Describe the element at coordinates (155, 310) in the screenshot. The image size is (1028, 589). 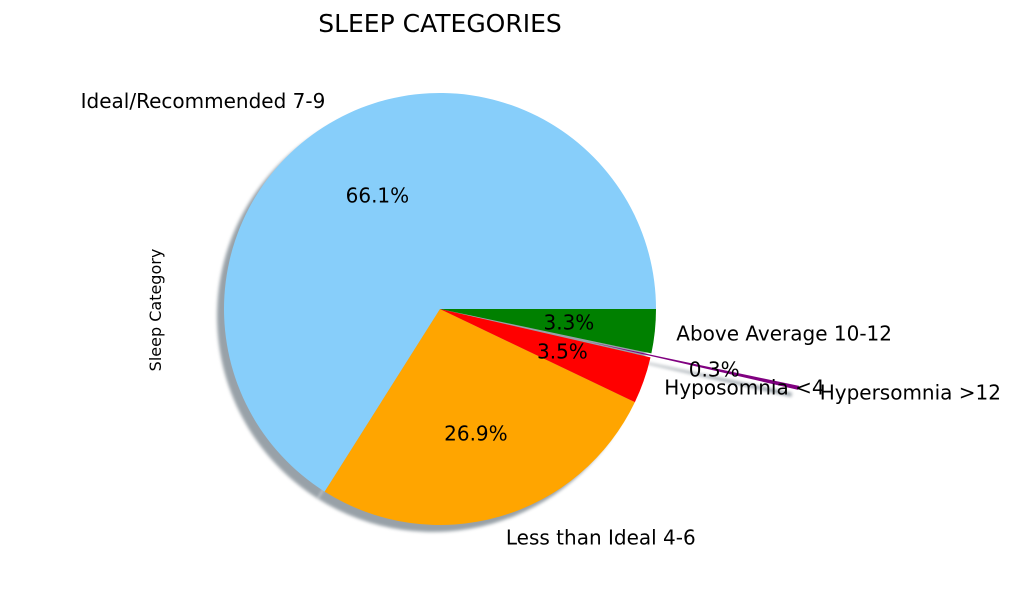
I see `y-axis-label: Sleep Category` at that location.